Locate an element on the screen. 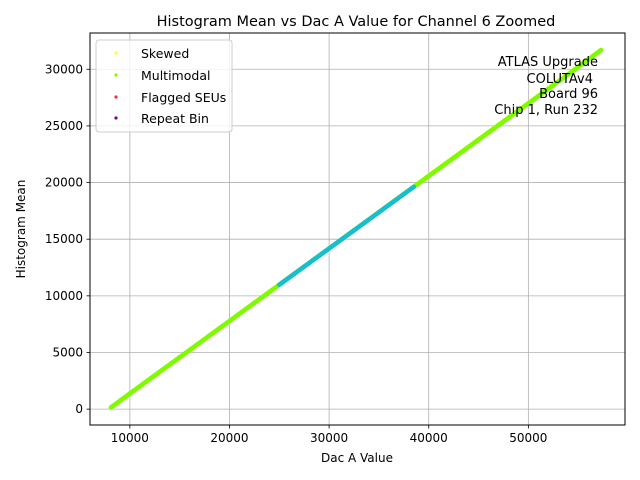  legend-marker-multimodal is located at coordinates (116, 75).